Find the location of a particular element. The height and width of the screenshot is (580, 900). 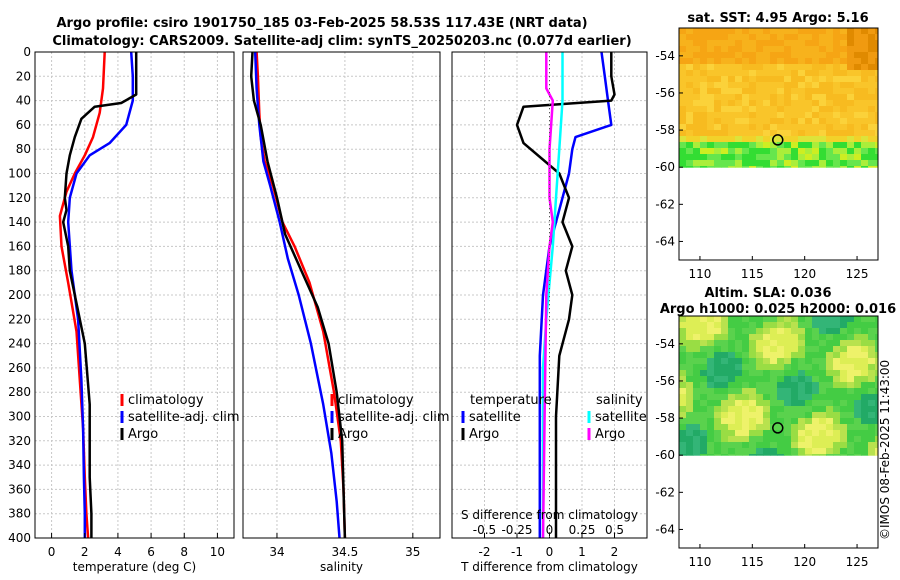

legend-label: Argo is located at coordinates (143, 434).